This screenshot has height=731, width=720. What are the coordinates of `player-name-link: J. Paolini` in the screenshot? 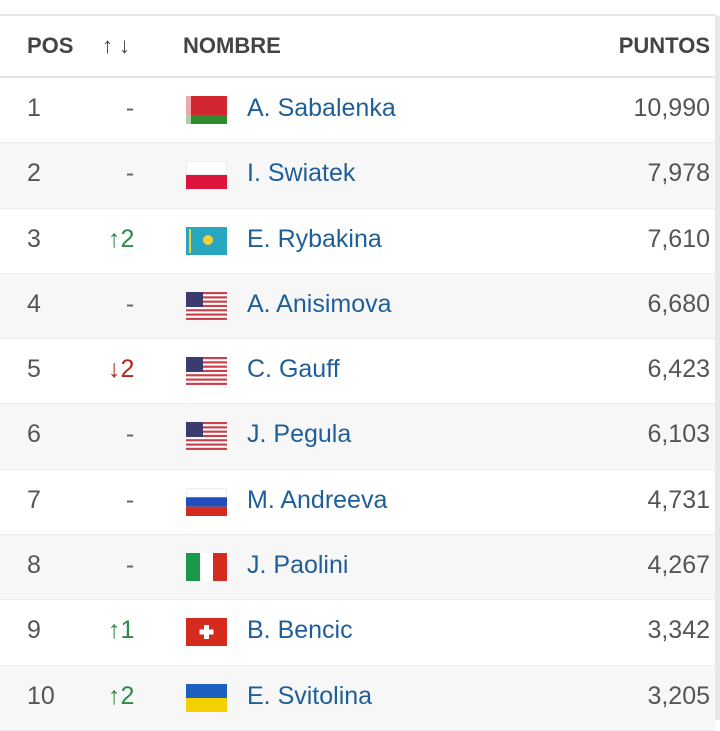 It's located at (298, 565).